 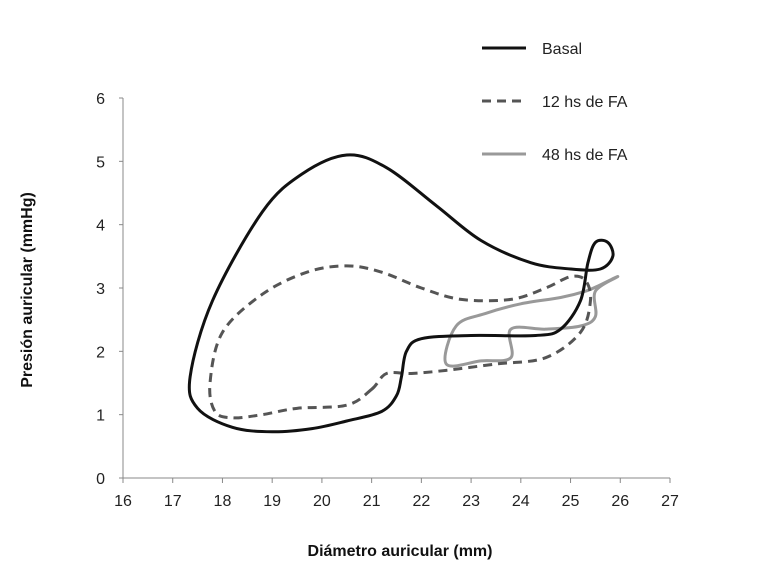 I want to click on series-line-48-hs-de-fa, so click(x=531, y=321).